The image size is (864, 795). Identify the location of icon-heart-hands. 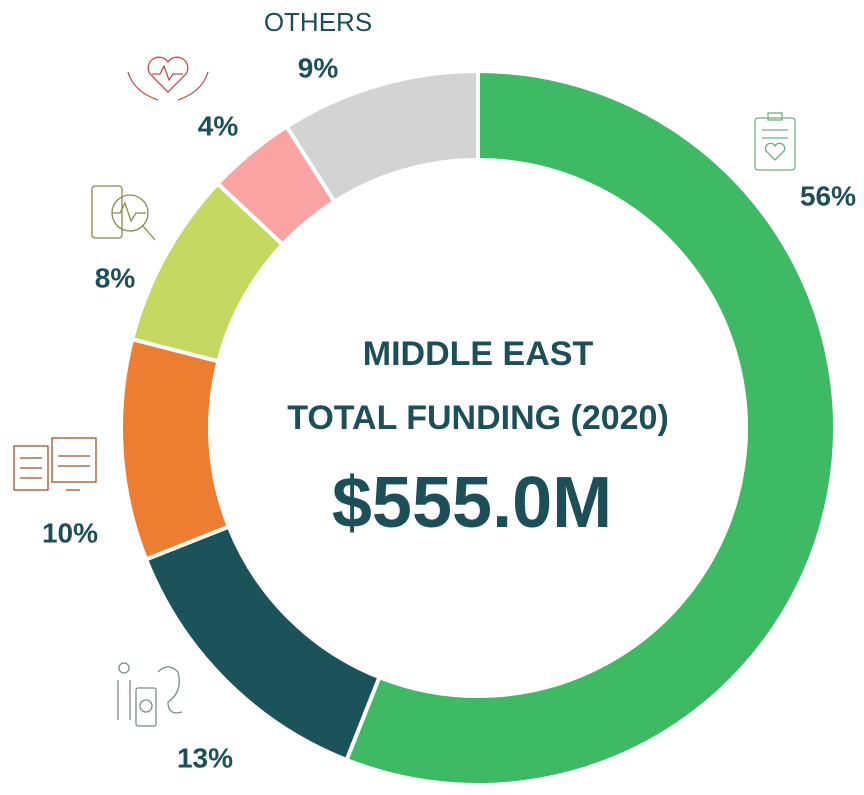
(168, 78).